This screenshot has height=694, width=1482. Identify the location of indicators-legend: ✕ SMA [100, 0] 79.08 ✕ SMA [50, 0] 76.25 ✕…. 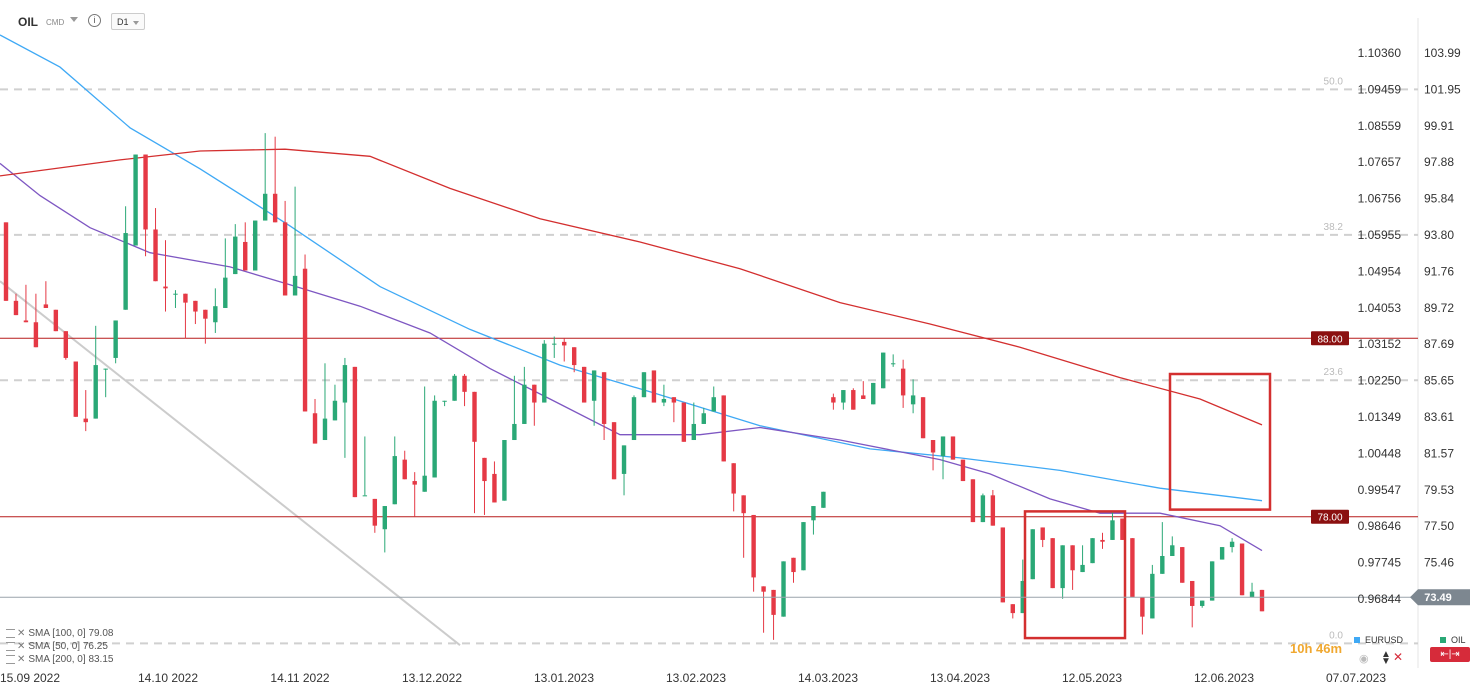
(59, 646).